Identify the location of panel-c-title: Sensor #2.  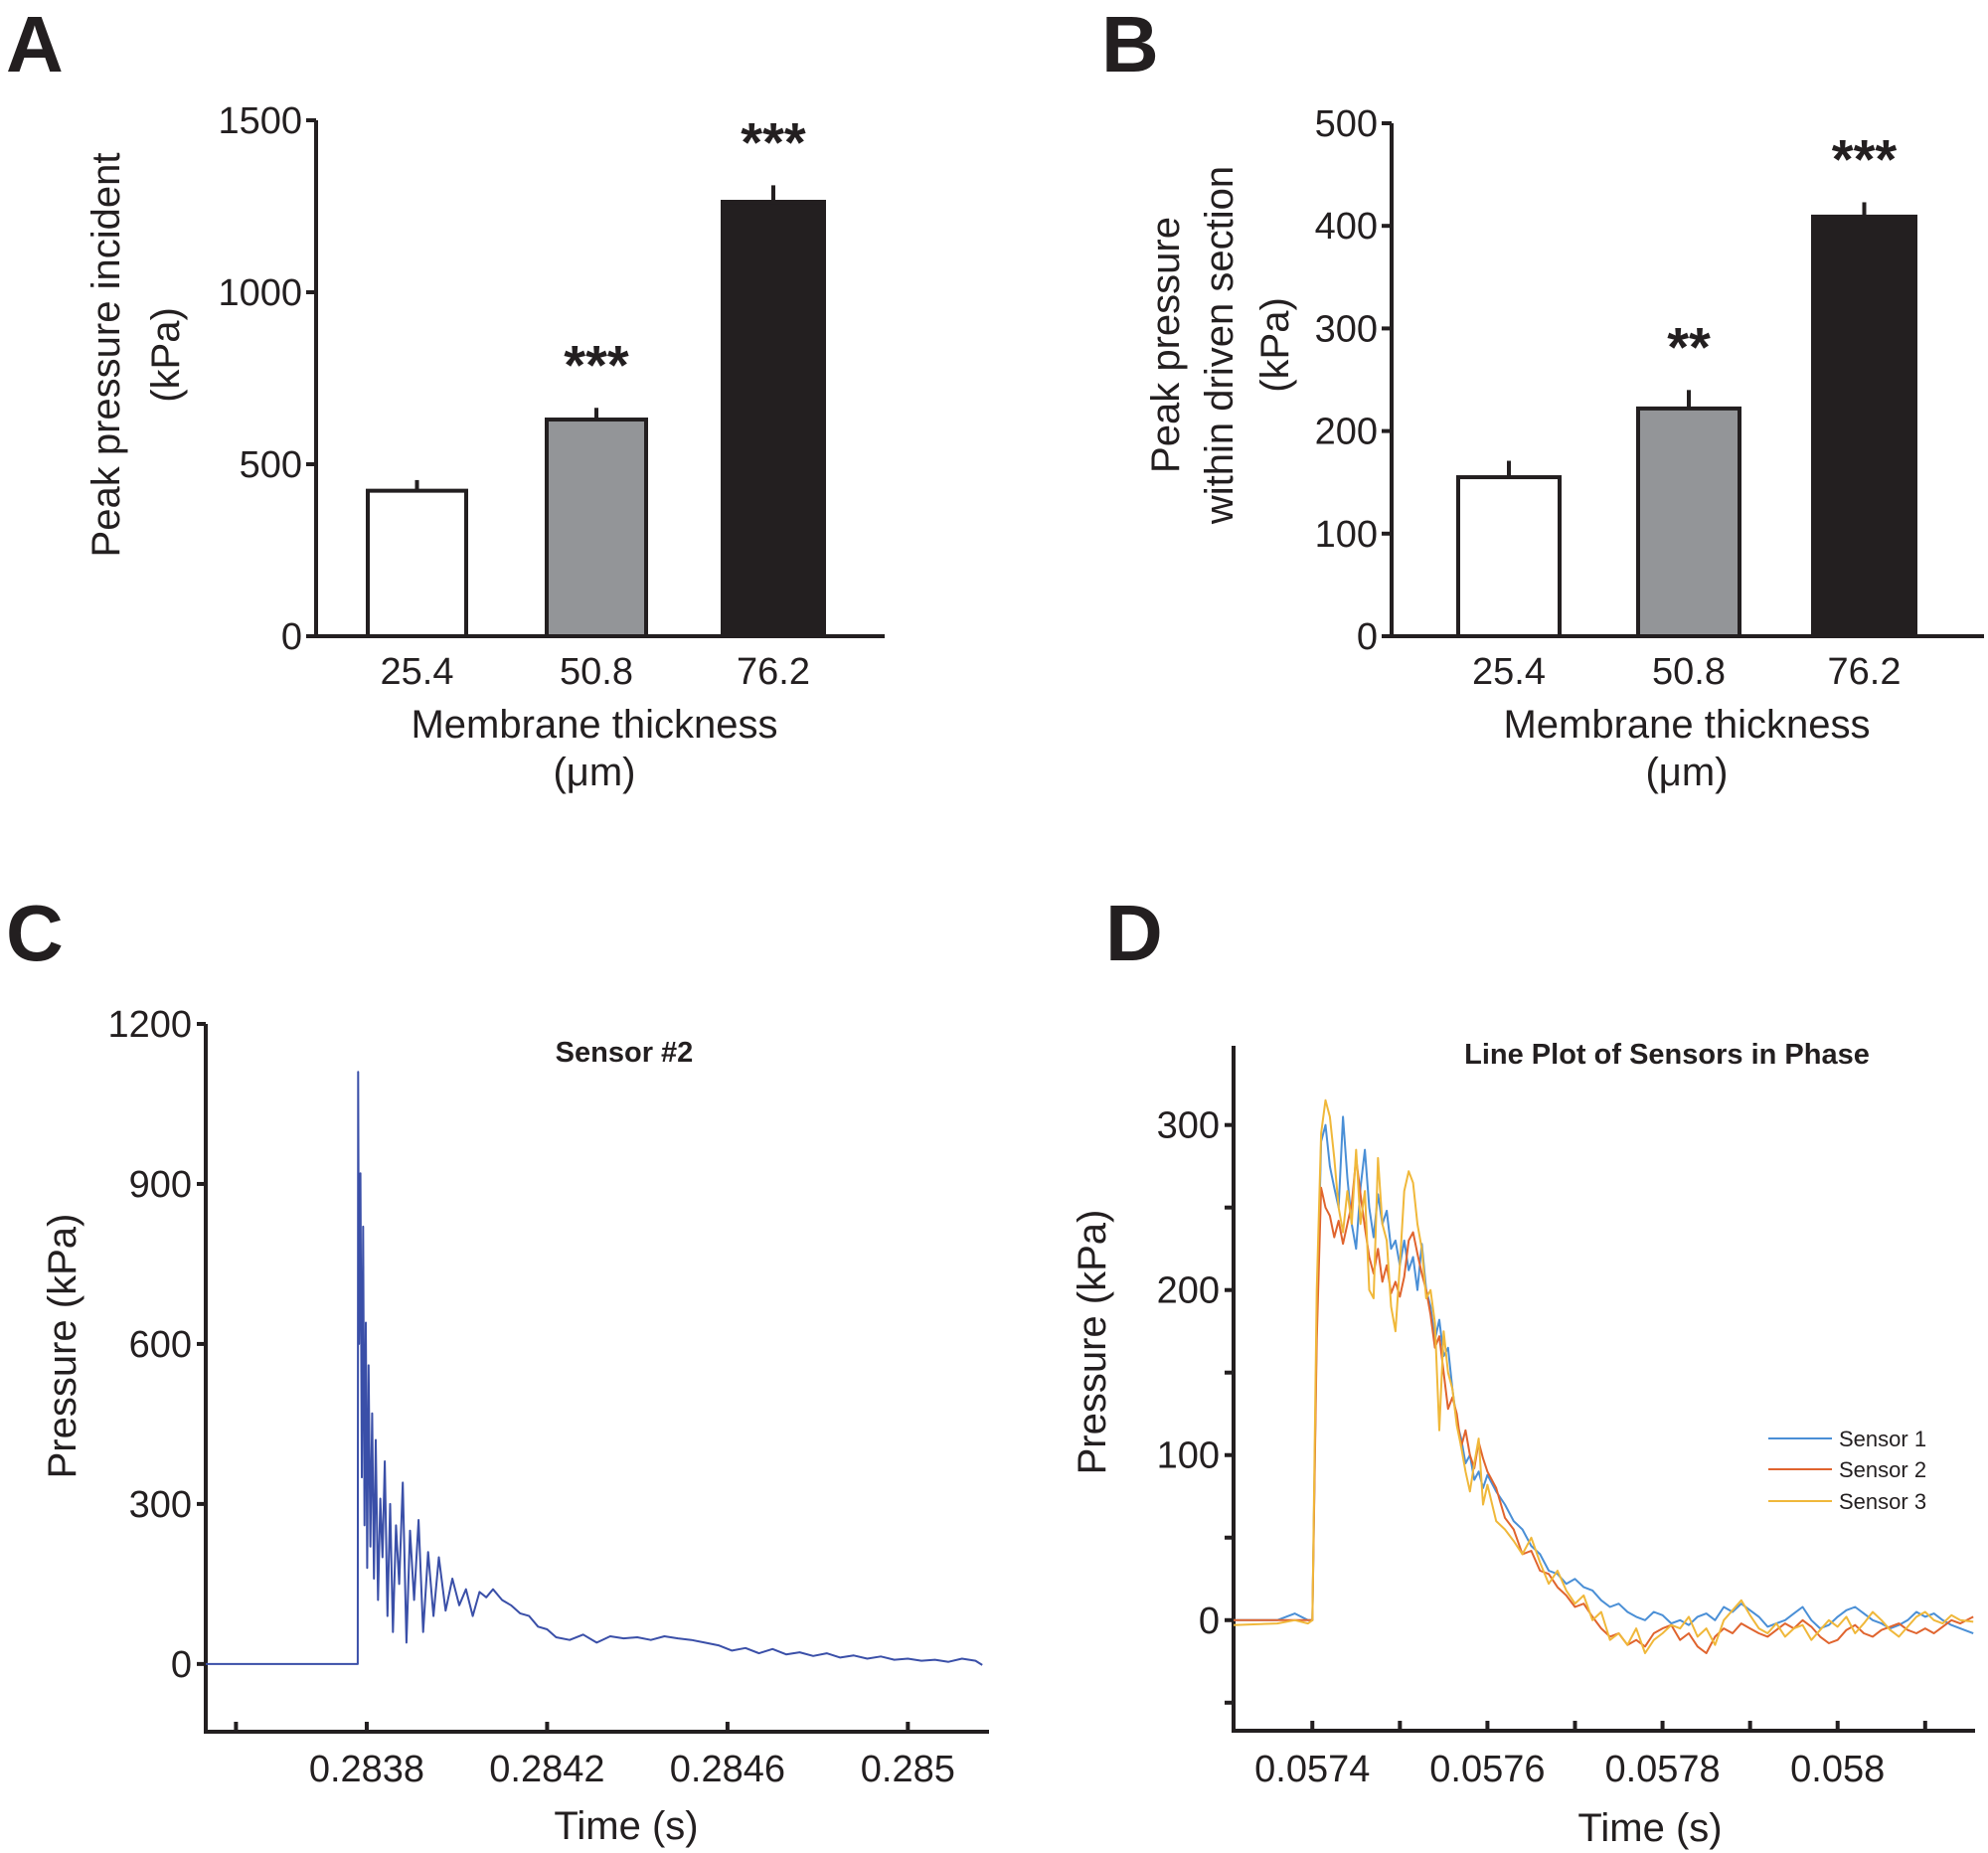
(625, 1053).